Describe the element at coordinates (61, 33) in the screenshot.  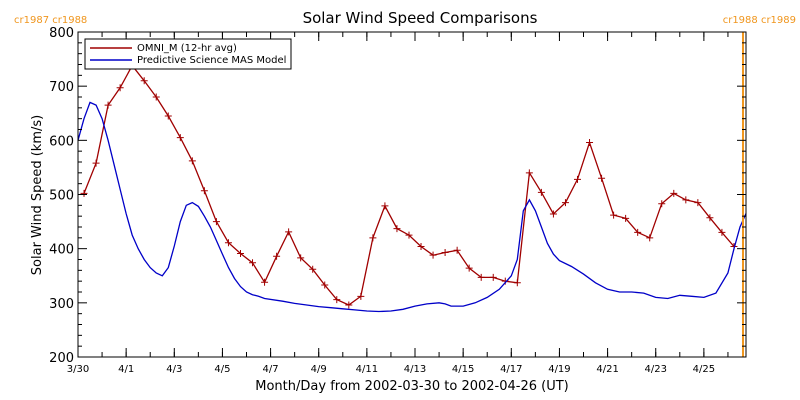
I see `y-tick-label: 800` at that location.